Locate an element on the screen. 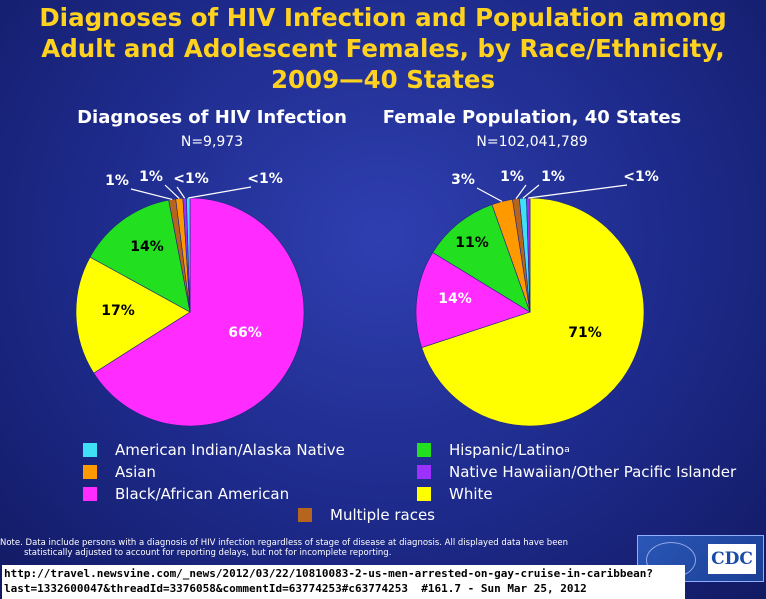  right-chart-n: N=102,041,789 is located at coordinates (532, 142).